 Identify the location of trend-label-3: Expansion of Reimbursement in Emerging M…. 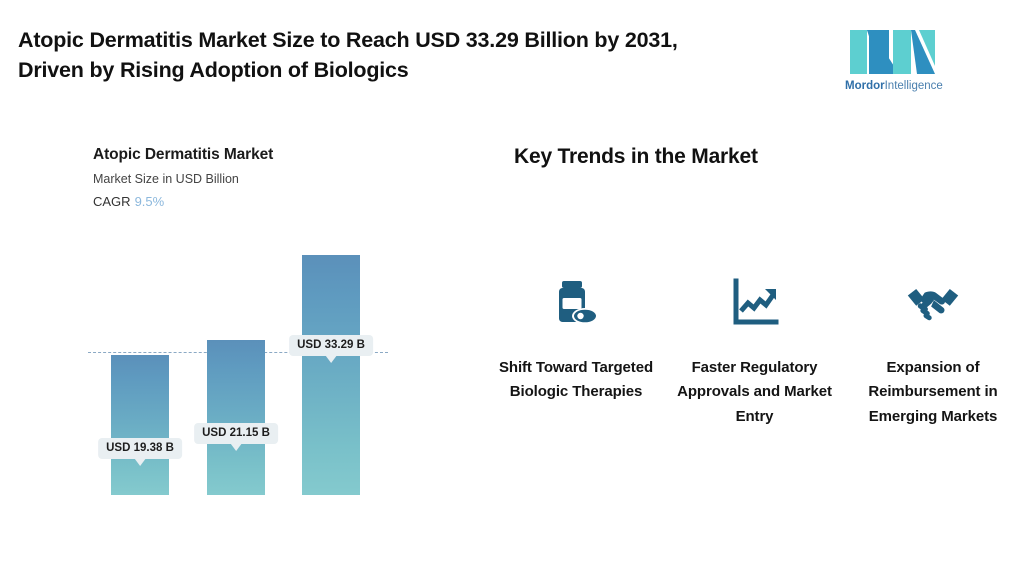
(933, 392).